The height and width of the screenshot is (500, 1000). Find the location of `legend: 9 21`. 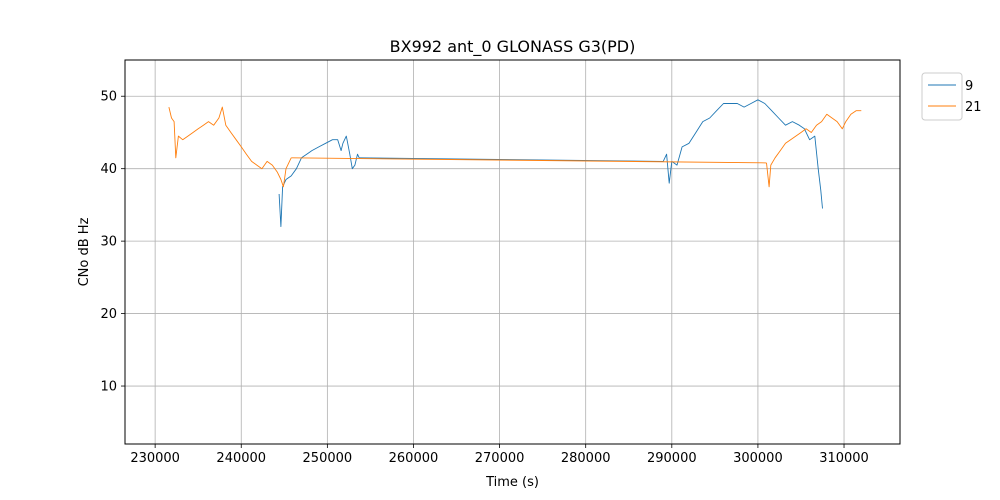

legend: 9 21 is located at coordinates (951, 96).